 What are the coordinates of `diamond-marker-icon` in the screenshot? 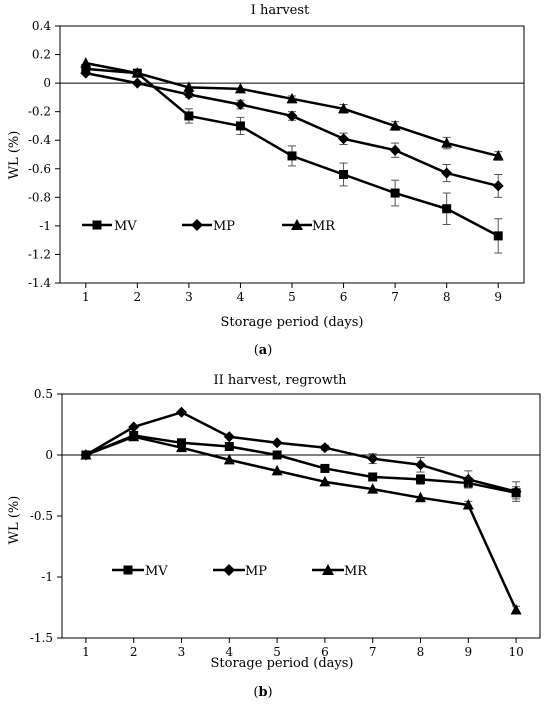 It's located at (229, 570).